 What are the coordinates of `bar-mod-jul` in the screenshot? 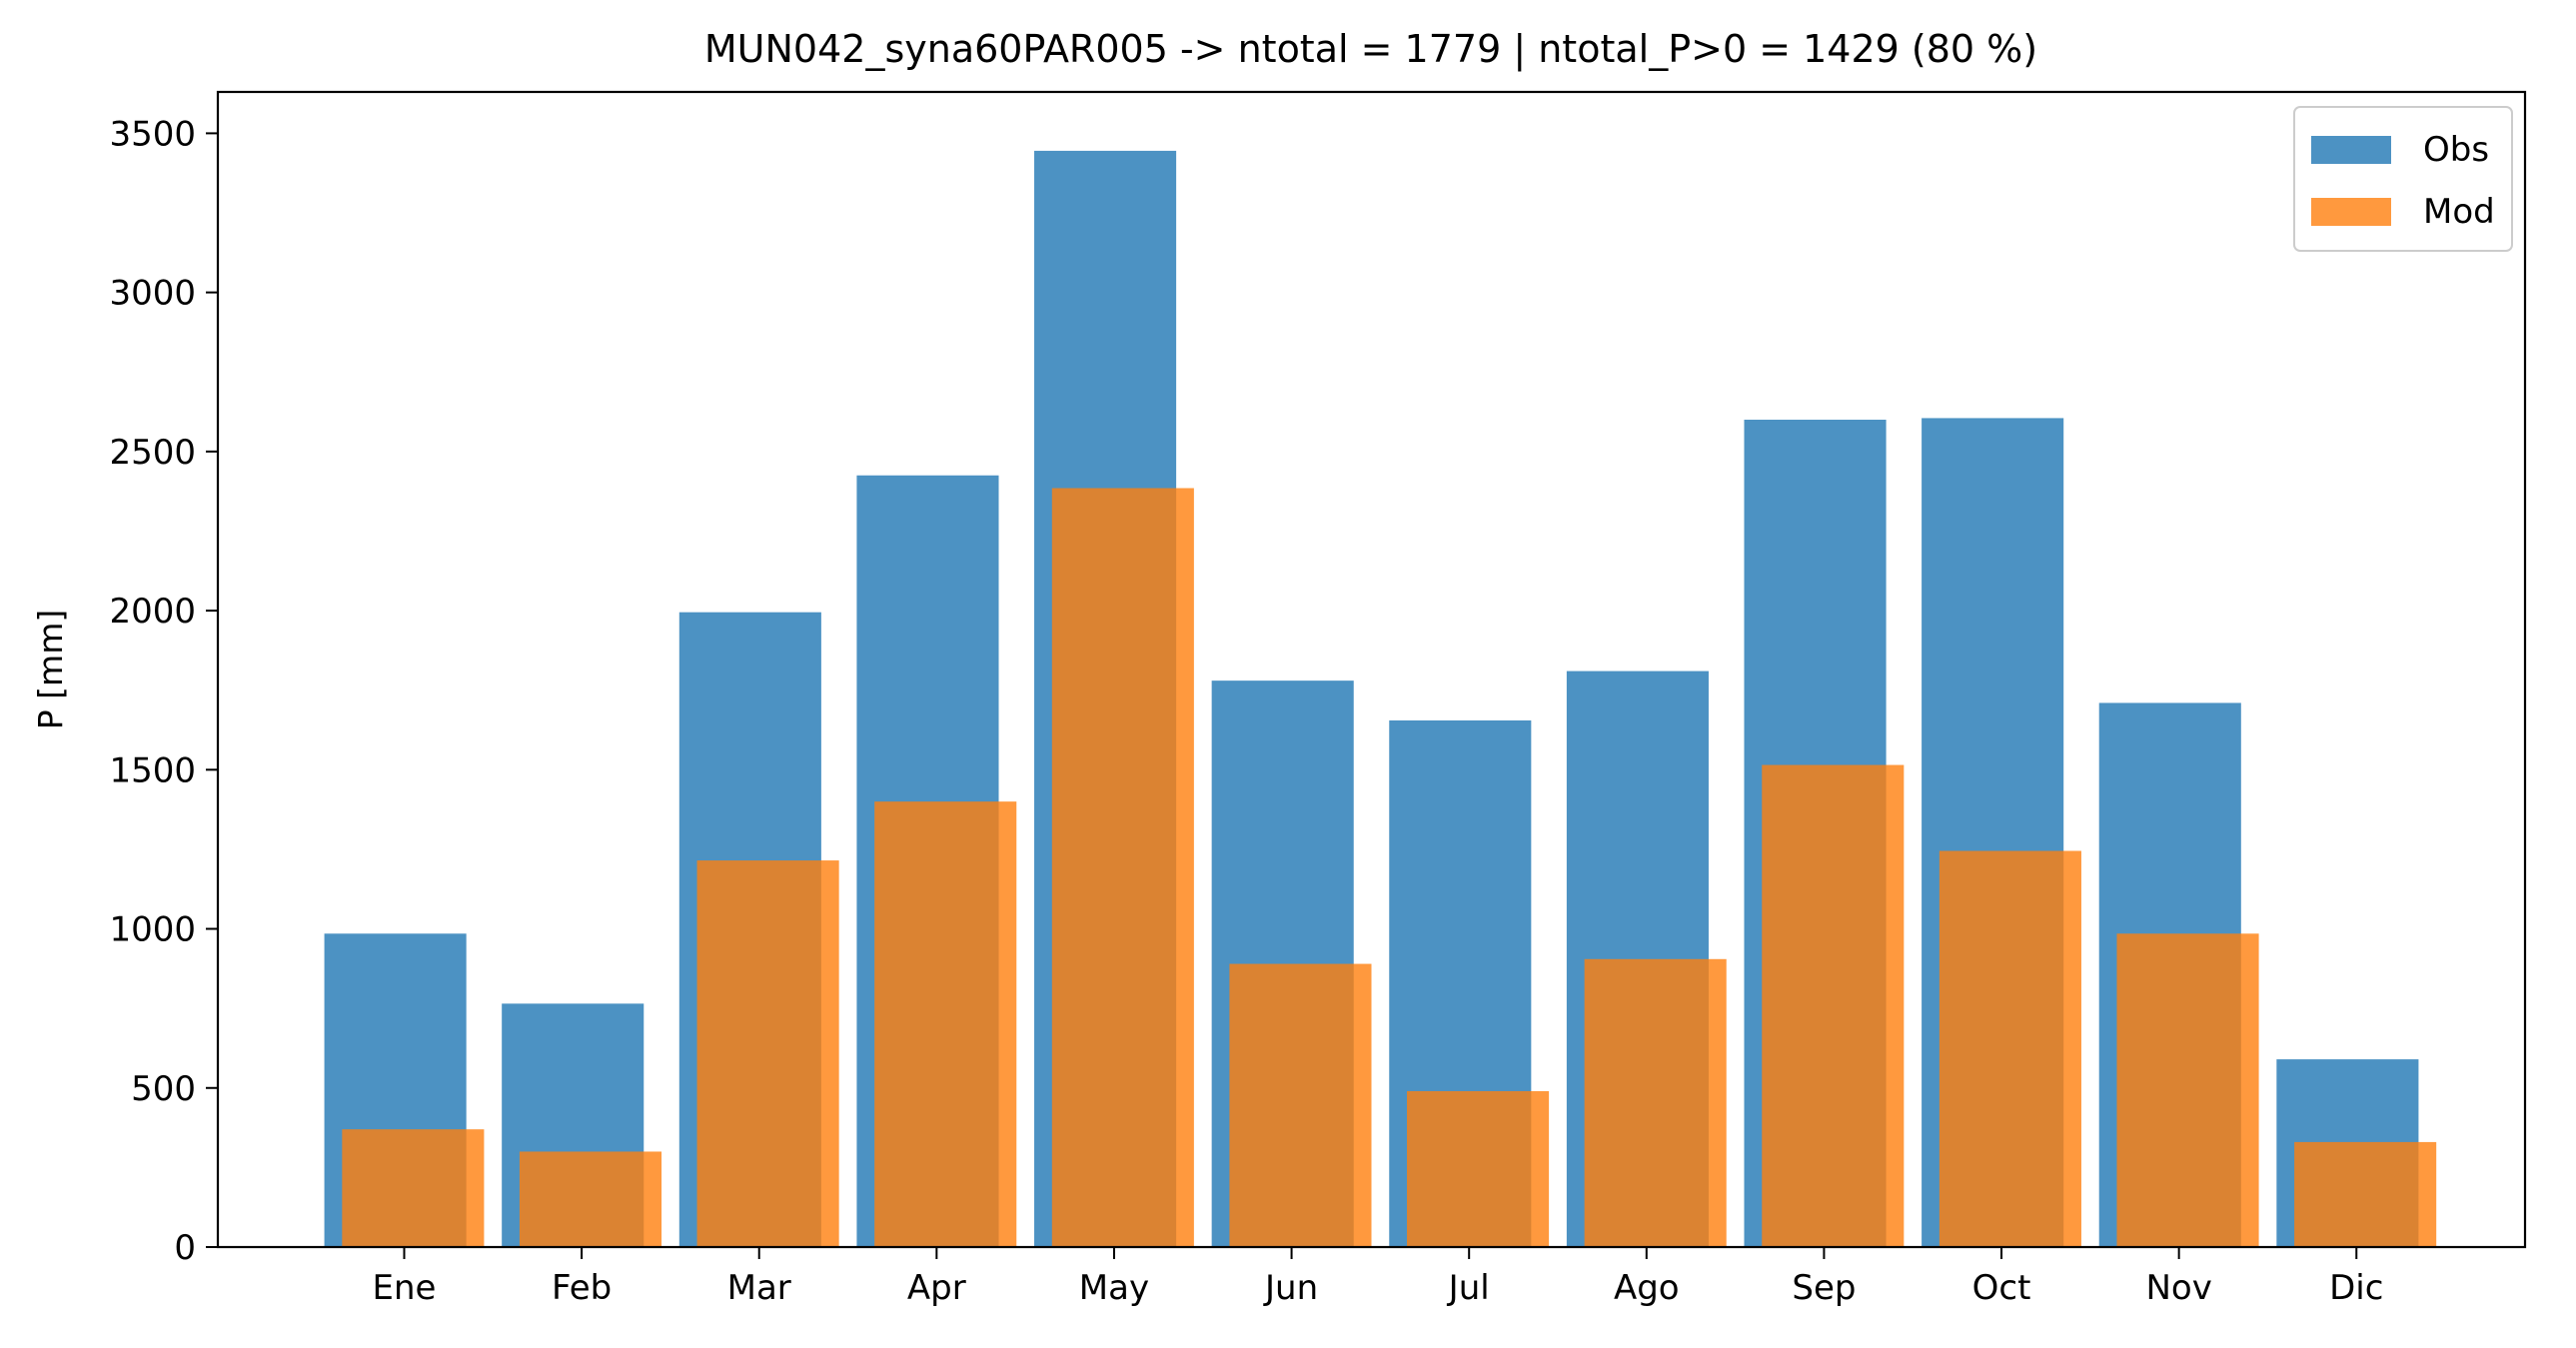 It's located at (1478, 1169).